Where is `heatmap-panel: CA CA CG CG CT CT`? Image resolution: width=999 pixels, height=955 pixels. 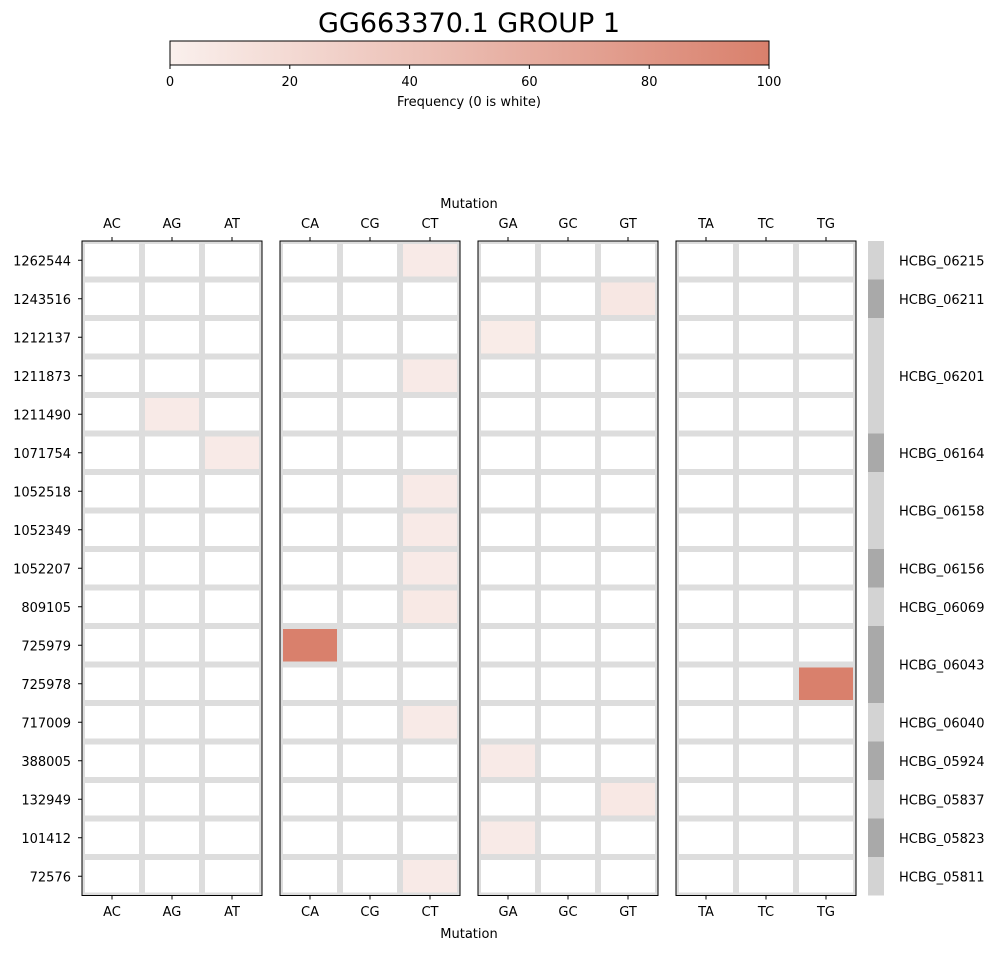
heatmap-panel: CA CA CG CG CT CT is located at coordinates (370, 568).